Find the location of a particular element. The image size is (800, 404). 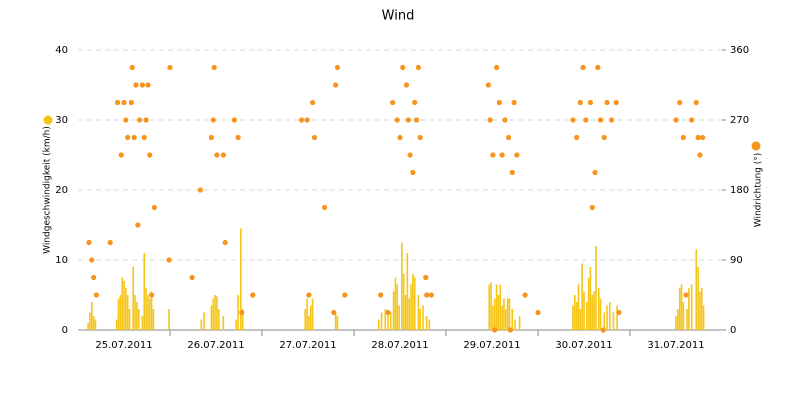

y-tick-label: 30 is located at coordinates (61, 120).